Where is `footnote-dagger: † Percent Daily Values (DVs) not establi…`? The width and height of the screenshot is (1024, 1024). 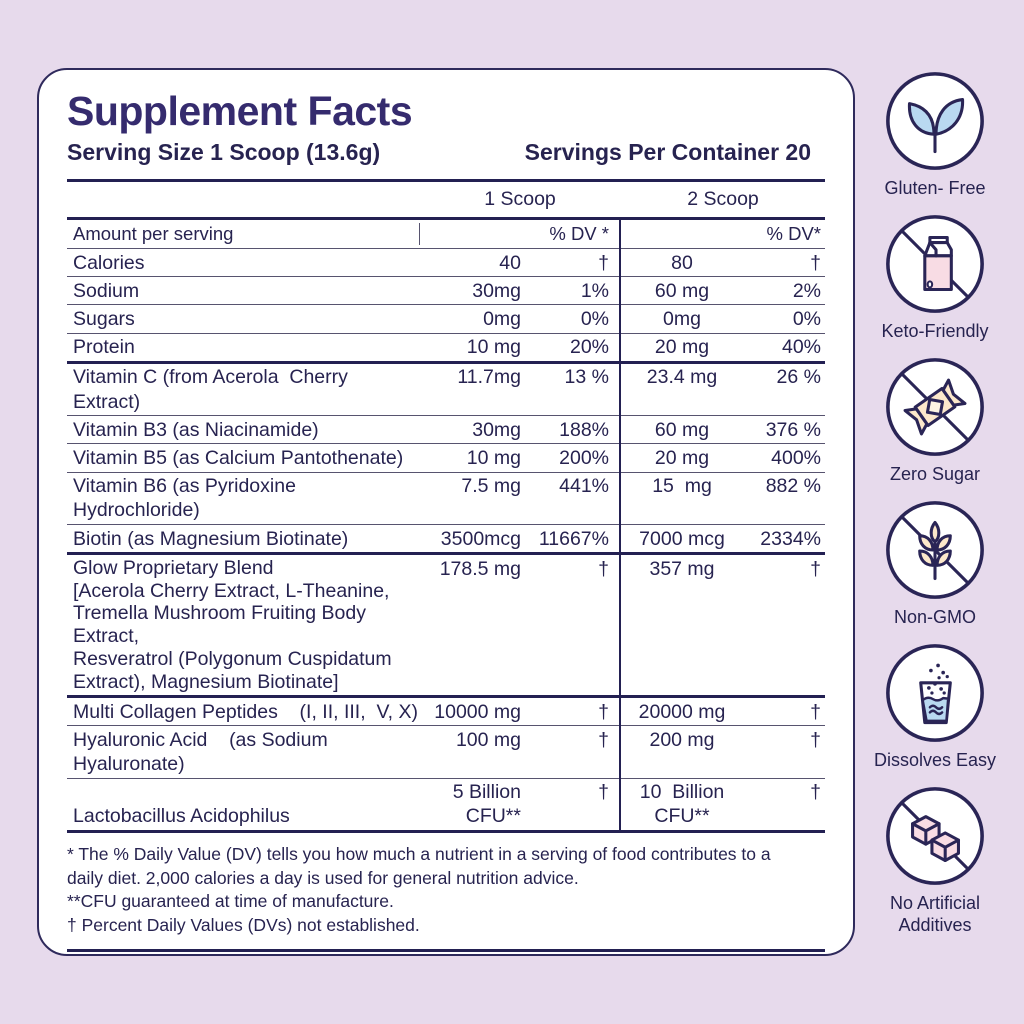 footnote-dagger: † Percent Daily Values (DVs) not establi… is located at coordinates (243, 924).